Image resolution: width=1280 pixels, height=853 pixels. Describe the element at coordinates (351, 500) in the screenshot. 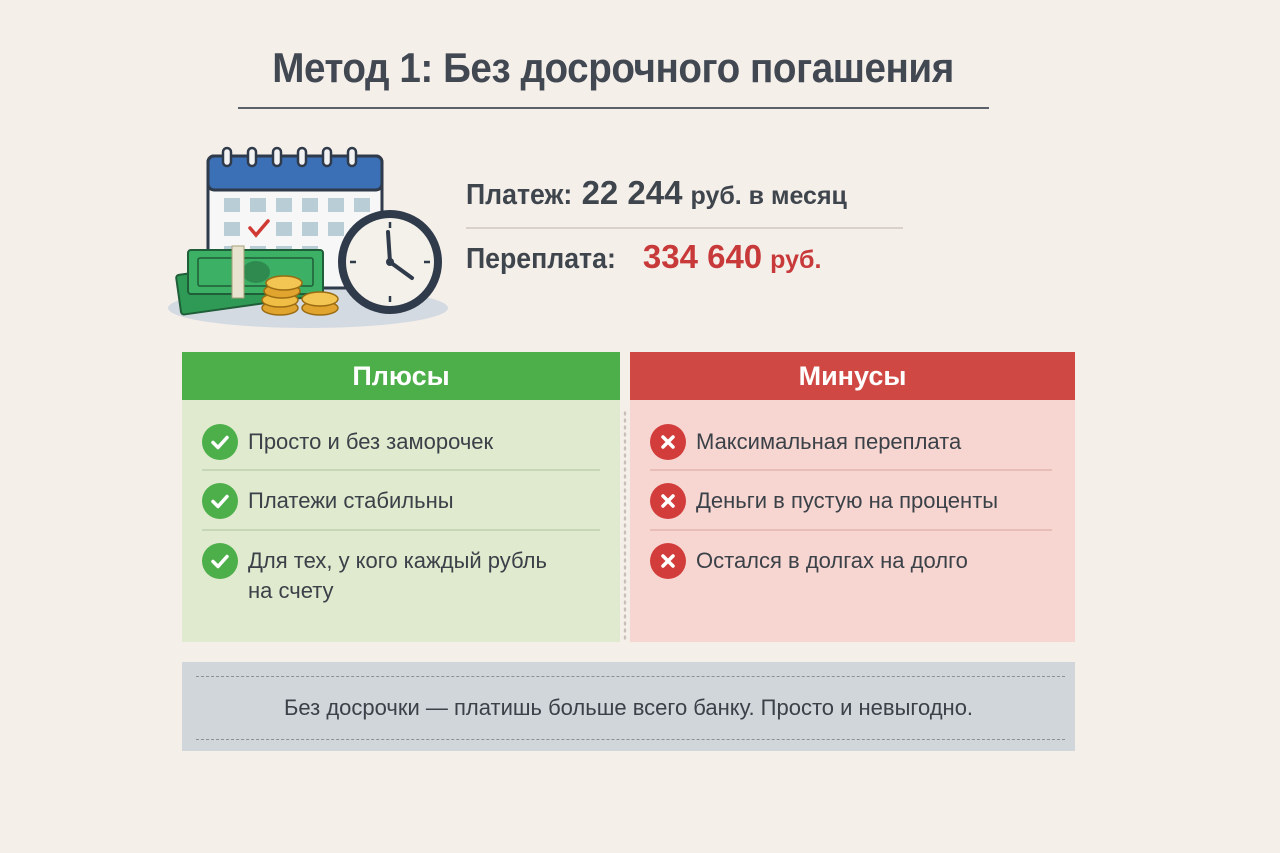

I see `pros-item-text: Платежи стабильны` at that location.